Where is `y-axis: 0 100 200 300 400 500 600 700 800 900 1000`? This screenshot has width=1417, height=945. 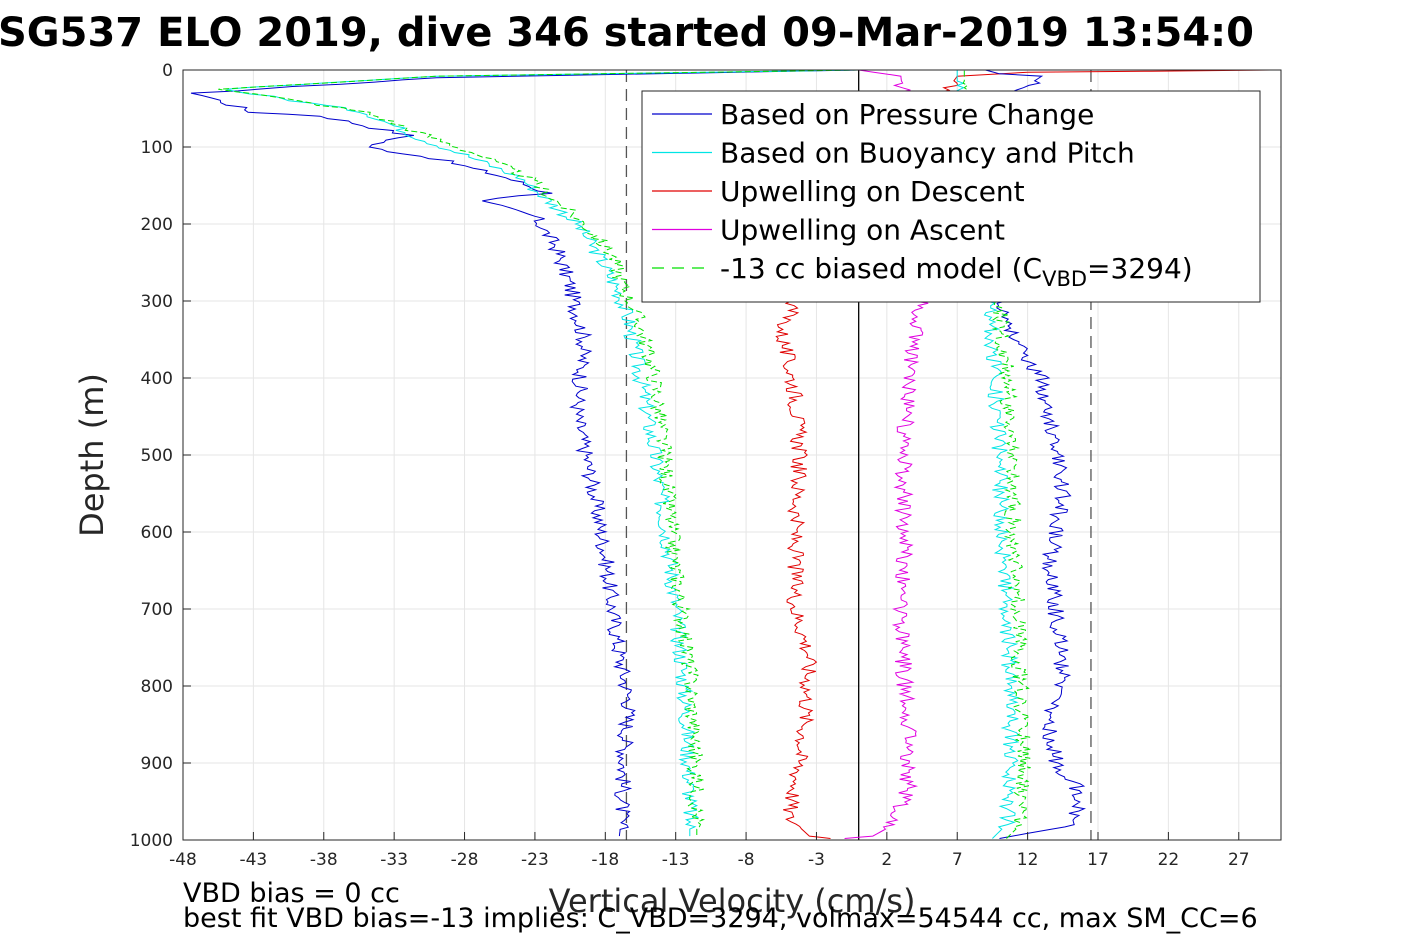
y-axis: 0 100 200 300 400 500 600 700 800 900 1000 is located at coordinates (160, 456).